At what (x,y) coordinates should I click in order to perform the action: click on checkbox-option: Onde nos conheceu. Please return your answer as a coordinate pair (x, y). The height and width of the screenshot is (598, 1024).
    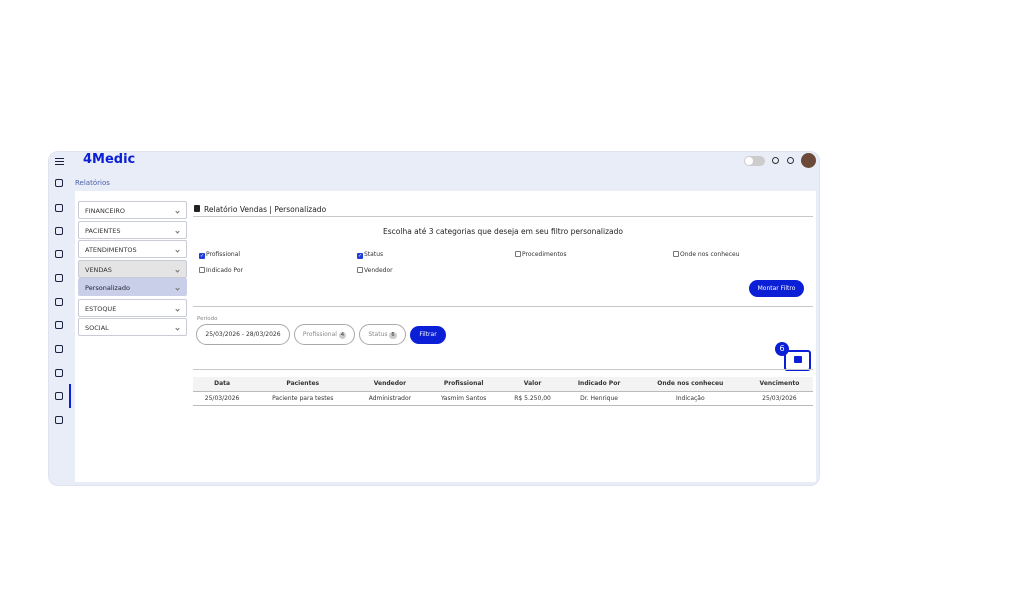
    Looking at the image, I should click on (706, 254).